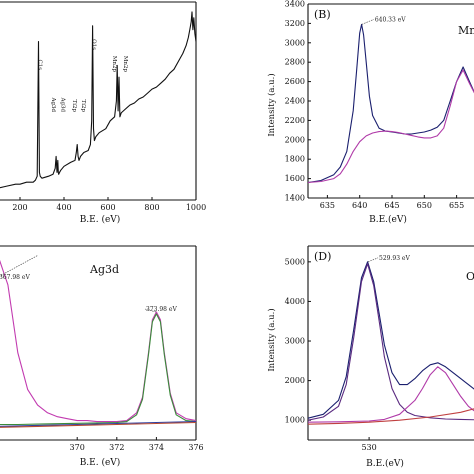 This screenshot has width=474, height=474. I want to click on y-tick-label: 2200, so click(295, 120).